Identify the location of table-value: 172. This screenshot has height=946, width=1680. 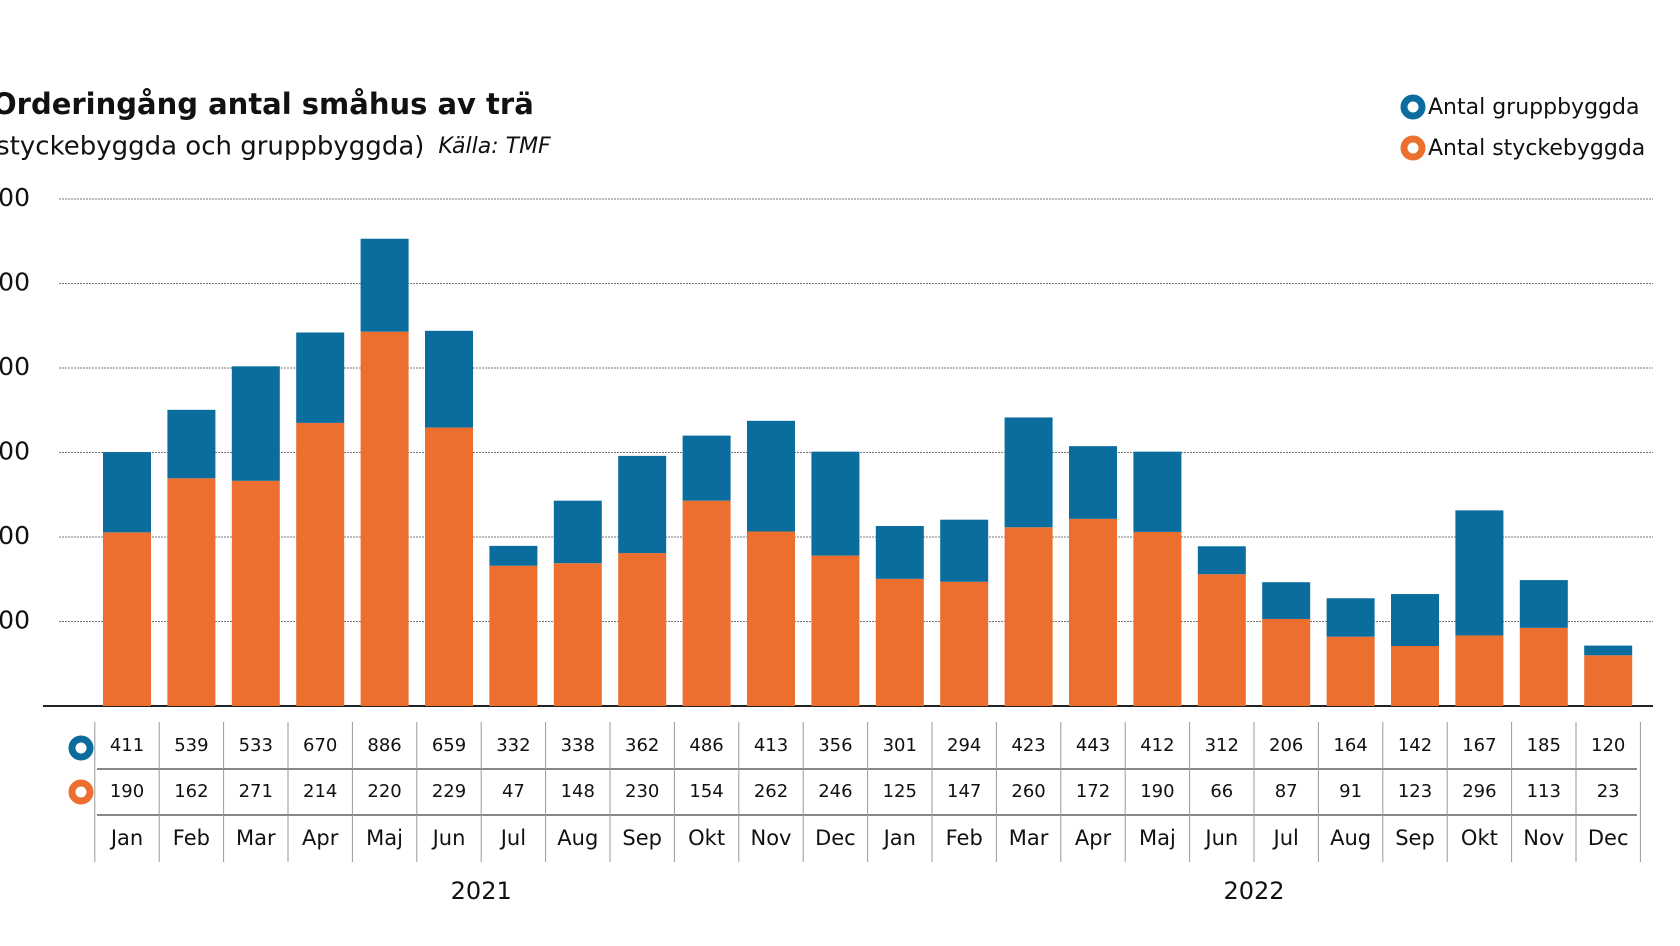
(1093, 791).